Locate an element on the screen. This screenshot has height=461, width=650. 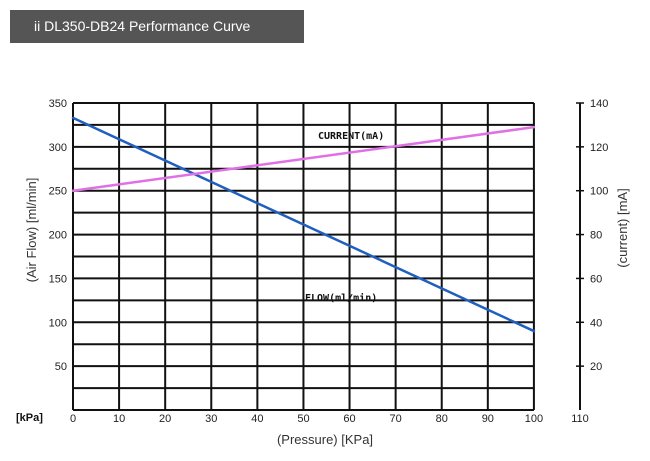
x-tick-label: 90 is located at coordinates (488, 419).